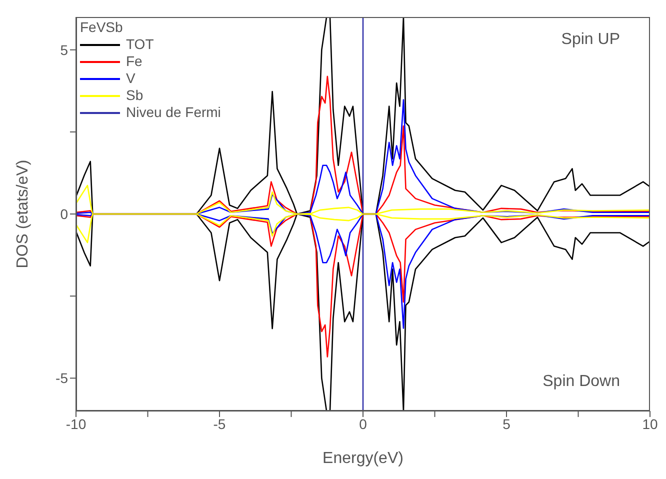 This screenshot has width=666, height=479. I want to click on y-axis-title: DOS (etats/eV), so click(23, 214).